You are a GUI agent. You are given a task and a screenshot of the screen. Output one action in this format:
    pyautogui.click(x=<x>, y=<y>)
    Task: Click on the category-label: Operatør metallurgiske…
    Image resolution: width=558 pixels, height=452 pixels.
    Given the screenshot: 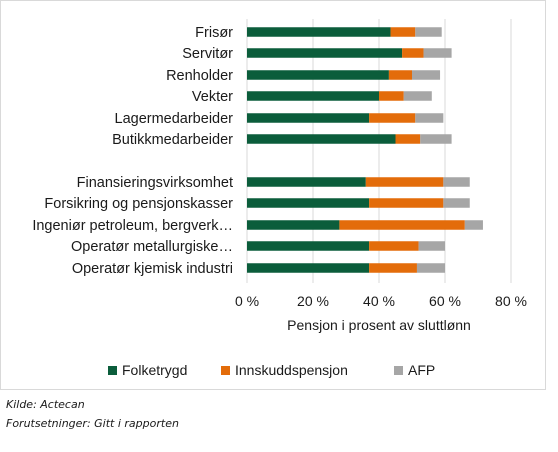 What is the action you would take?
    pyautogui.click(x=152, y=247)
    